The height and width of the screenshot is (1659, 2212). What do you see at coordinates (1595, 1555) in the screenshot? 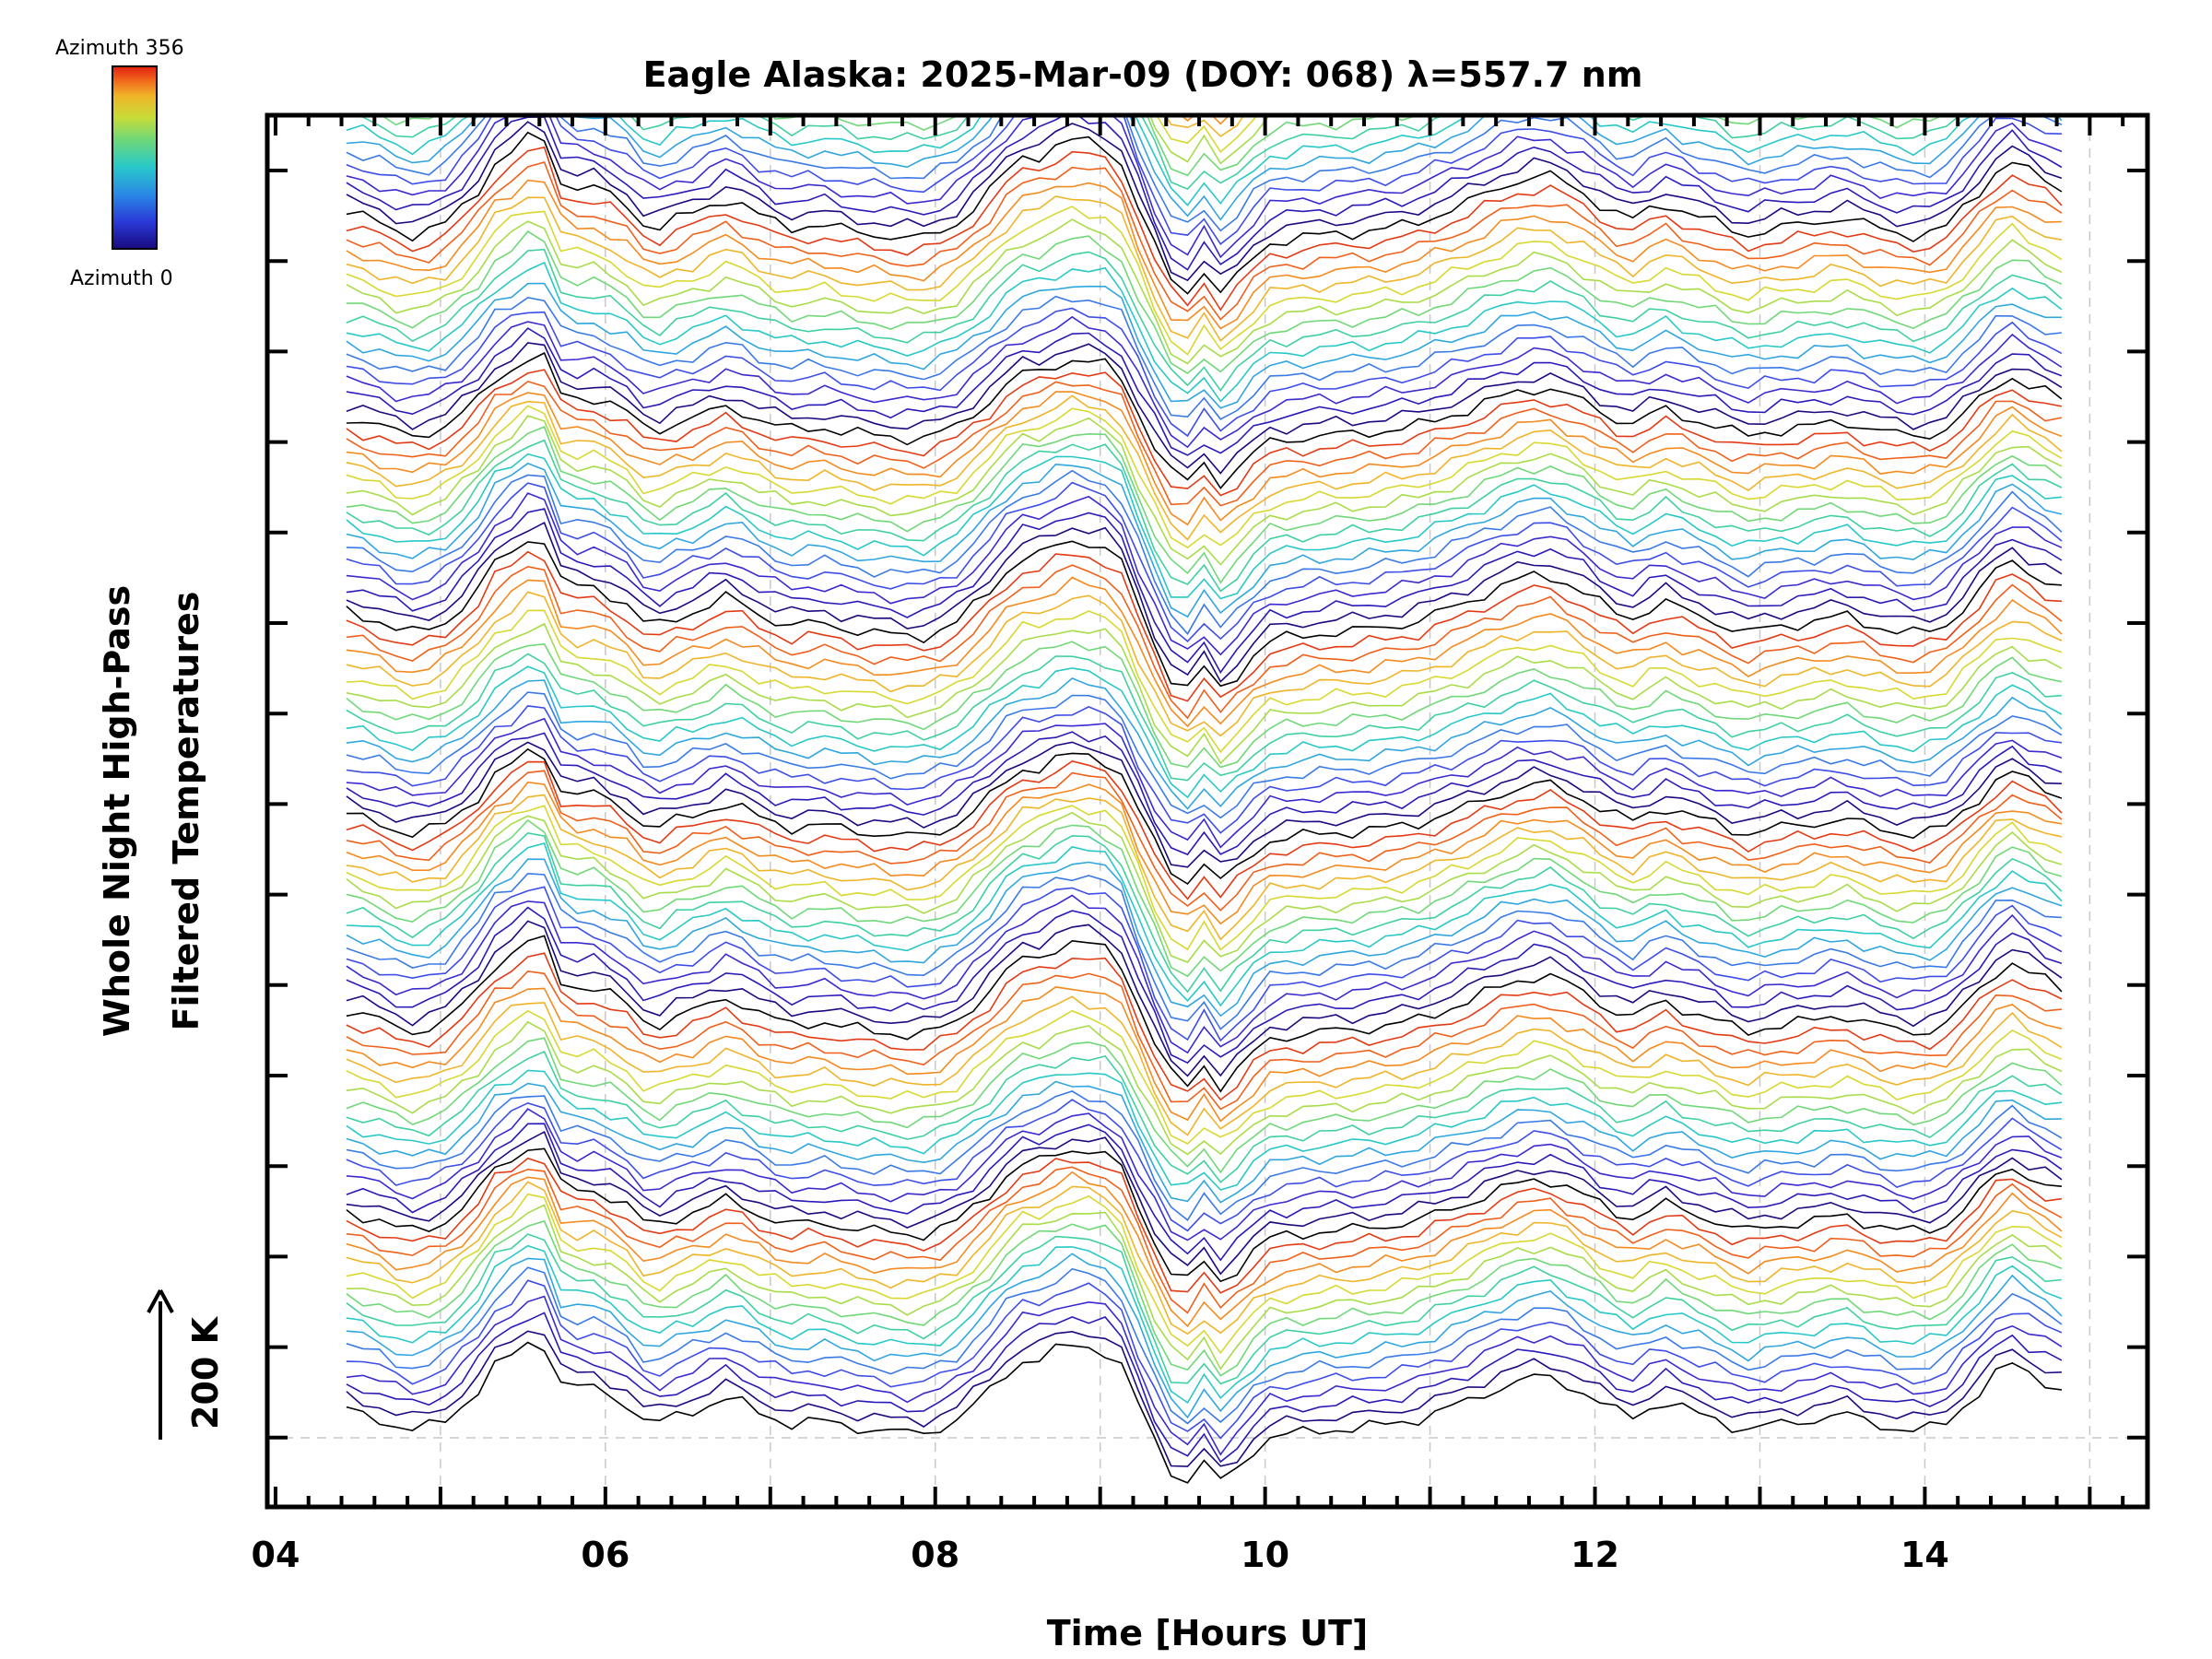
I see `x-tick-label: 12` at bounding box center [1595, 1555].